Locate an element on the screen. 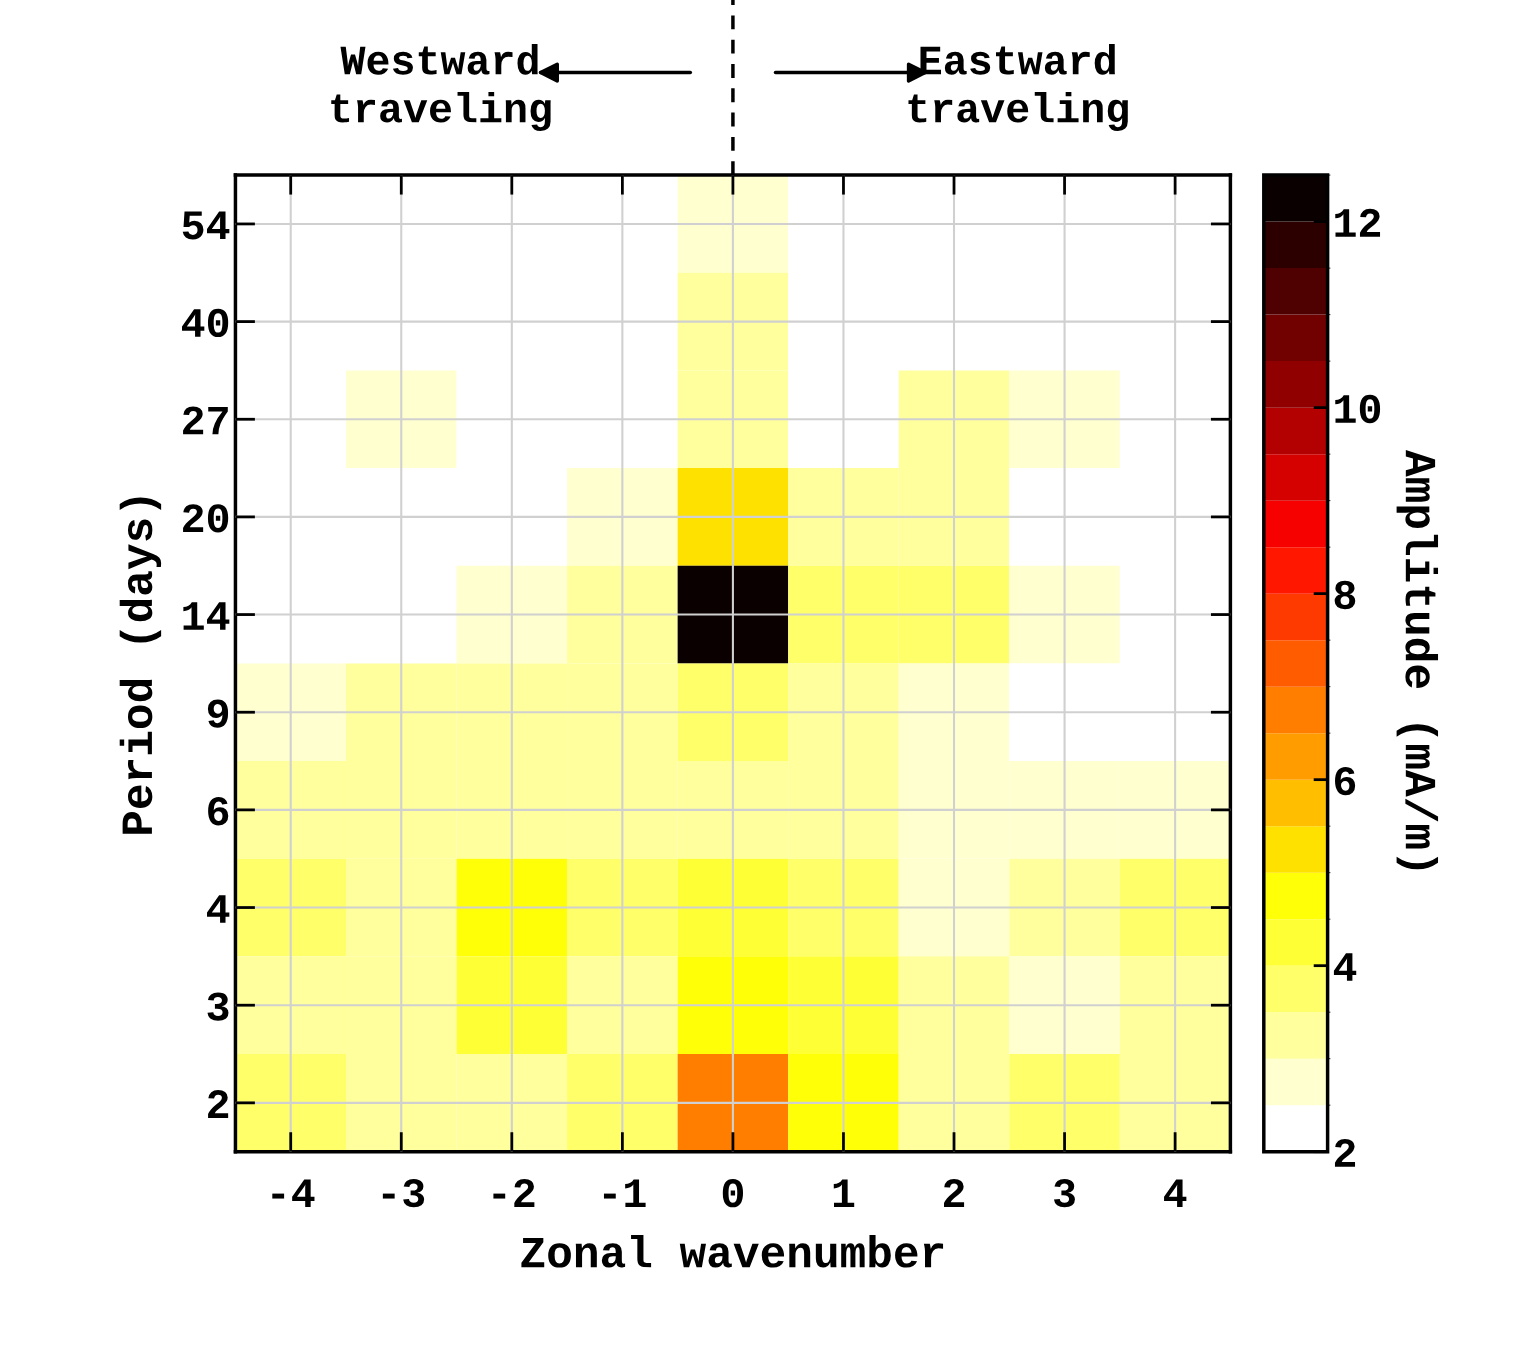 The width and height of the screenshot is (1519, 1347). color-bar-label: 12 is located at coordinates (1358, 222).